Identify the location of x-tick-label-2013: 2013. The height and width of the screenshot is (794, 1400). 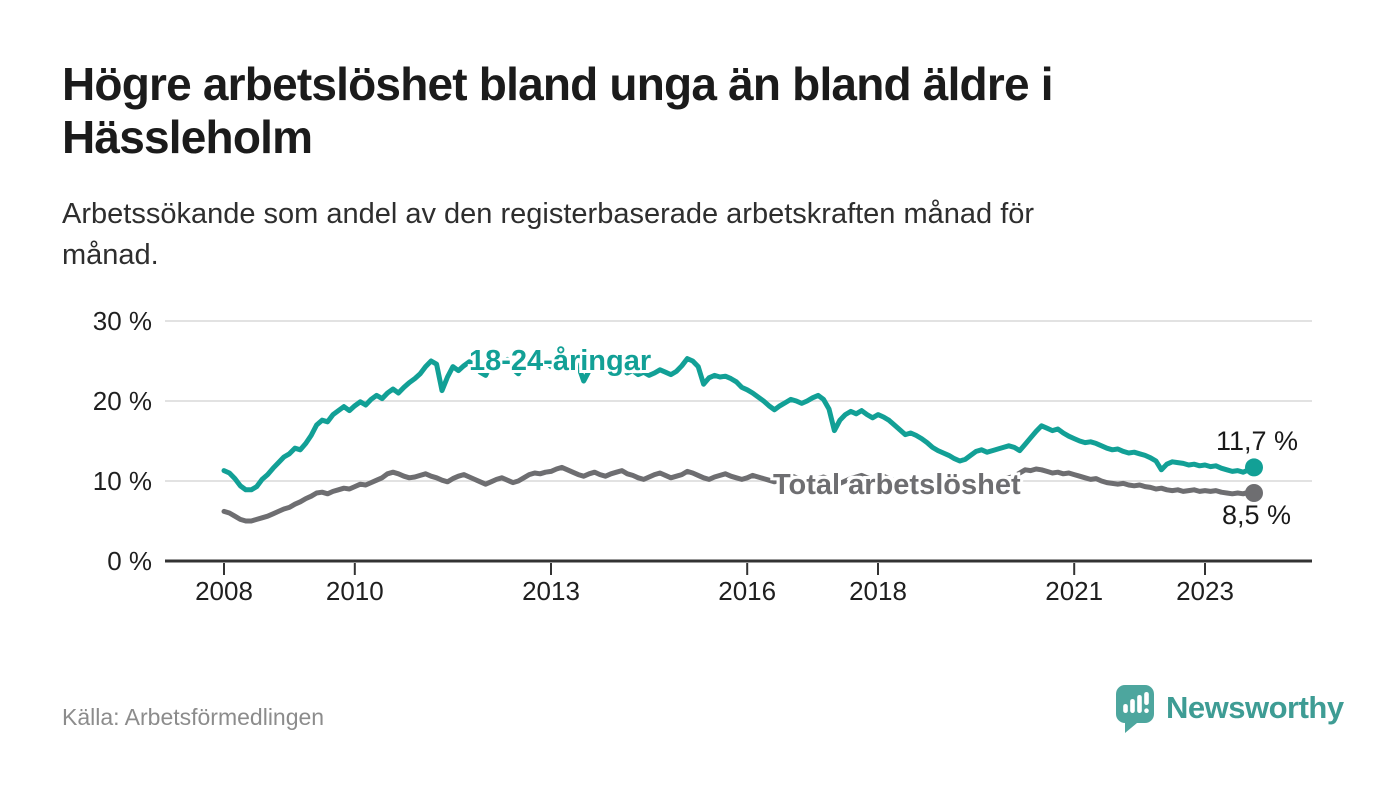
(551, 591).